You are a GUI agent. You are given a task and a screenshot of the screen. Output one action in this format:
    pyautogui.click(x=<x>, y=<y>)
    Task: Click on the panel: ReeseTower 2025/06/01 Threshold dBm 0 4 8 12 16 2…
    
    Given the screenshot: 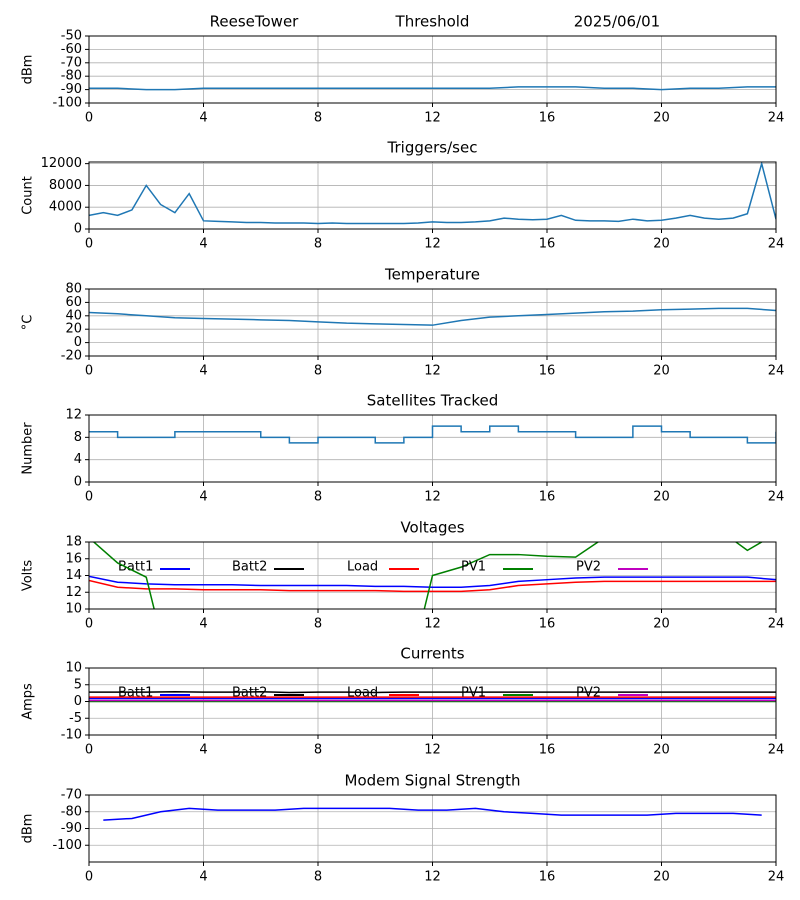 What is the action you would take?
    pyautogui.click(x=403, y=69)
    